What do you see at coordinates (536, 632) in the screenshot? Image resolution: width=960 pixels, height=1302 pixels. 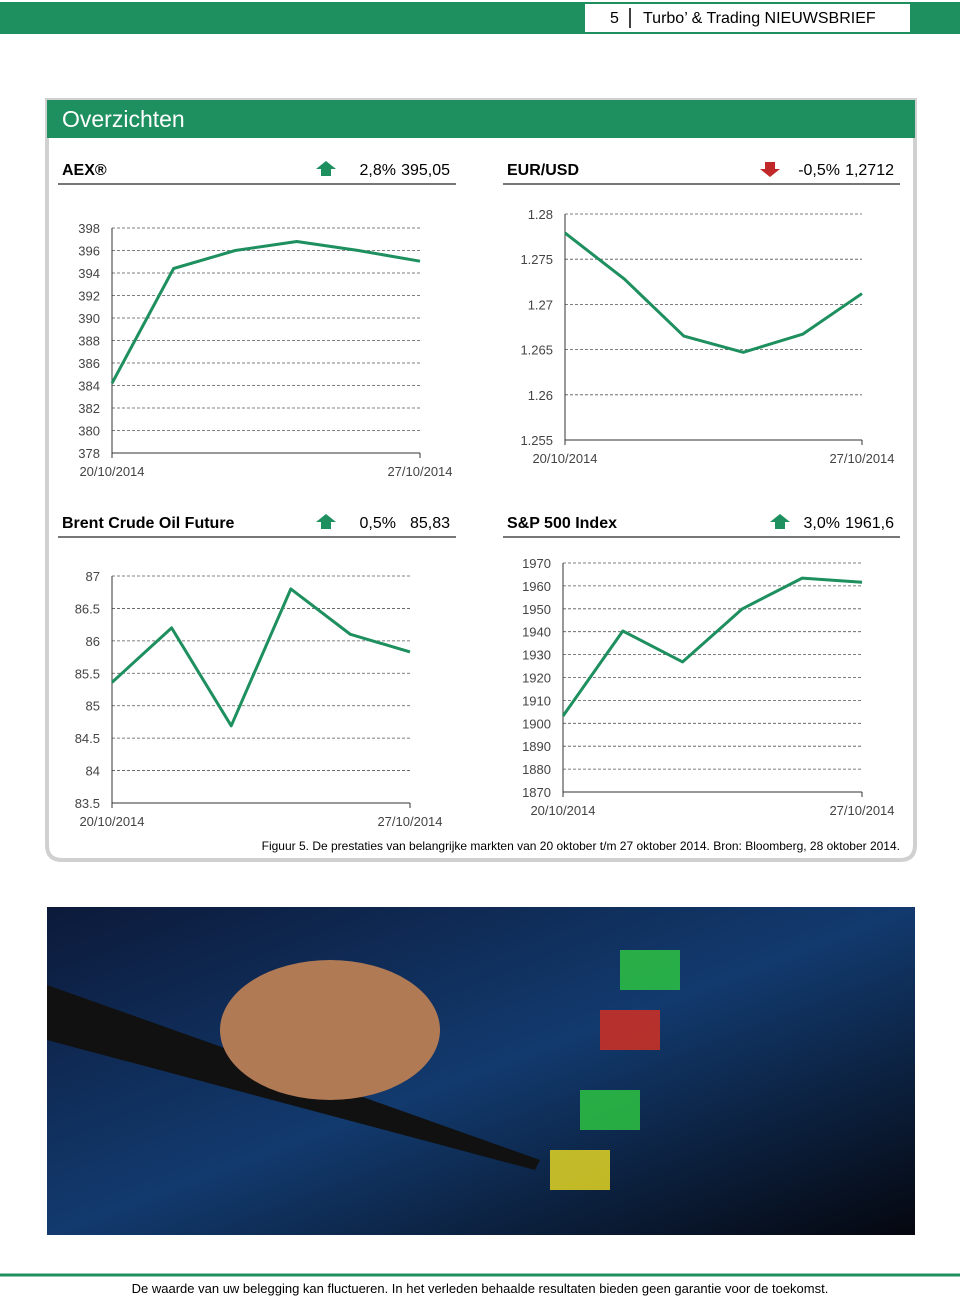 I see `y-tick-label: 1940` at bounding box center [536, 632].